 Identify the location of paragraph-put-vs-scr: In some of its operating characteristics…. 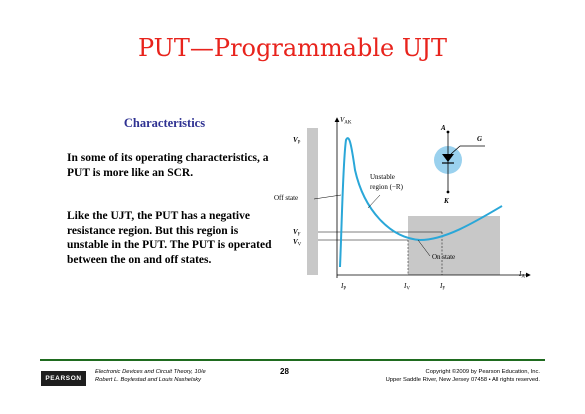
(168, 165).